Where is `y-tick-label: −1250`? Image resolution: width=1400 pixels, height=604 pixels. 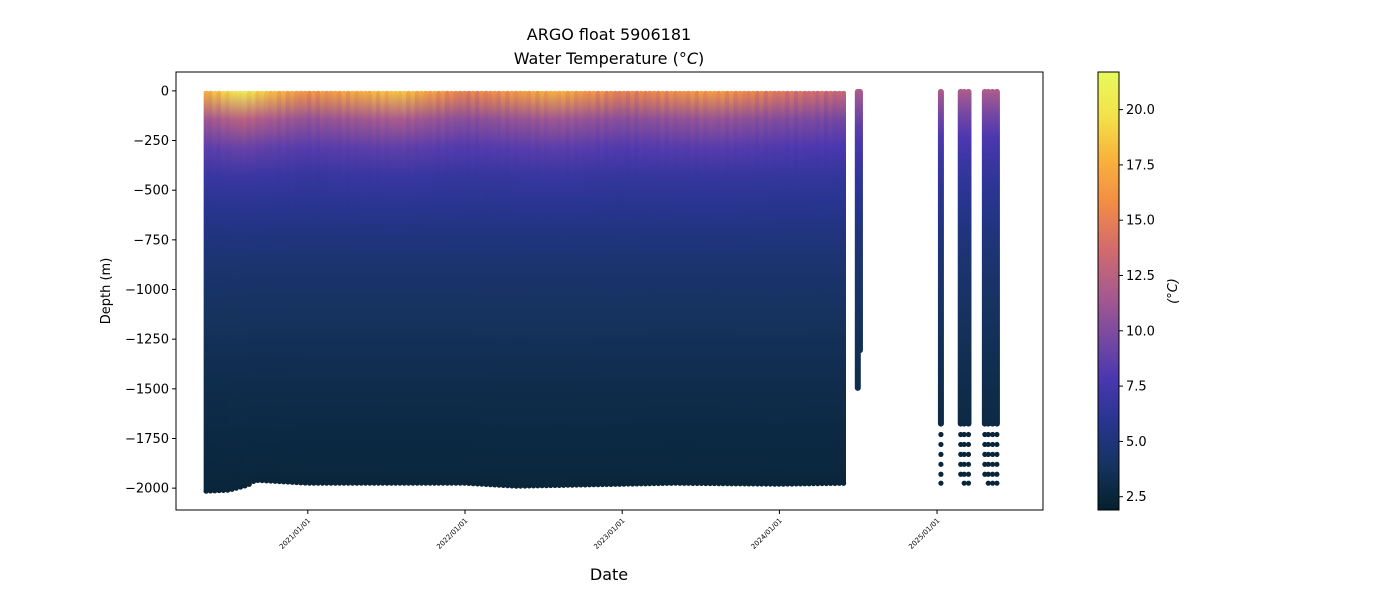 y-tick-label: −1250 is located at coordinates (147, 340).